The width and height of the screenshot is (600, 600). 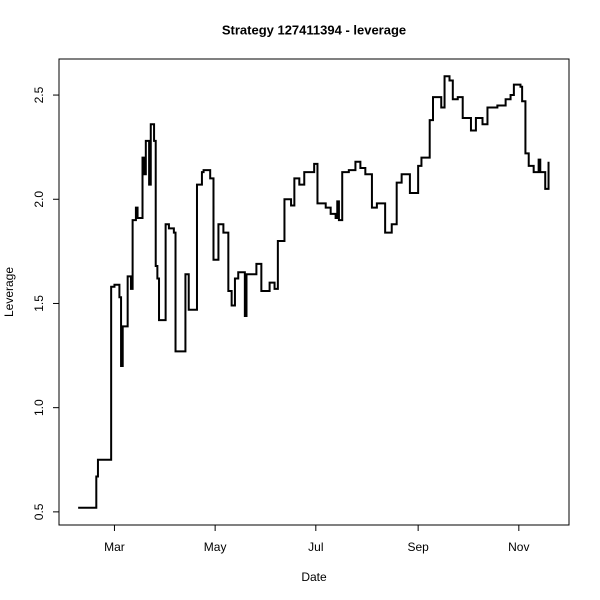 I want to click on y-axis-label: Leverage, so click(x=9, y=292).